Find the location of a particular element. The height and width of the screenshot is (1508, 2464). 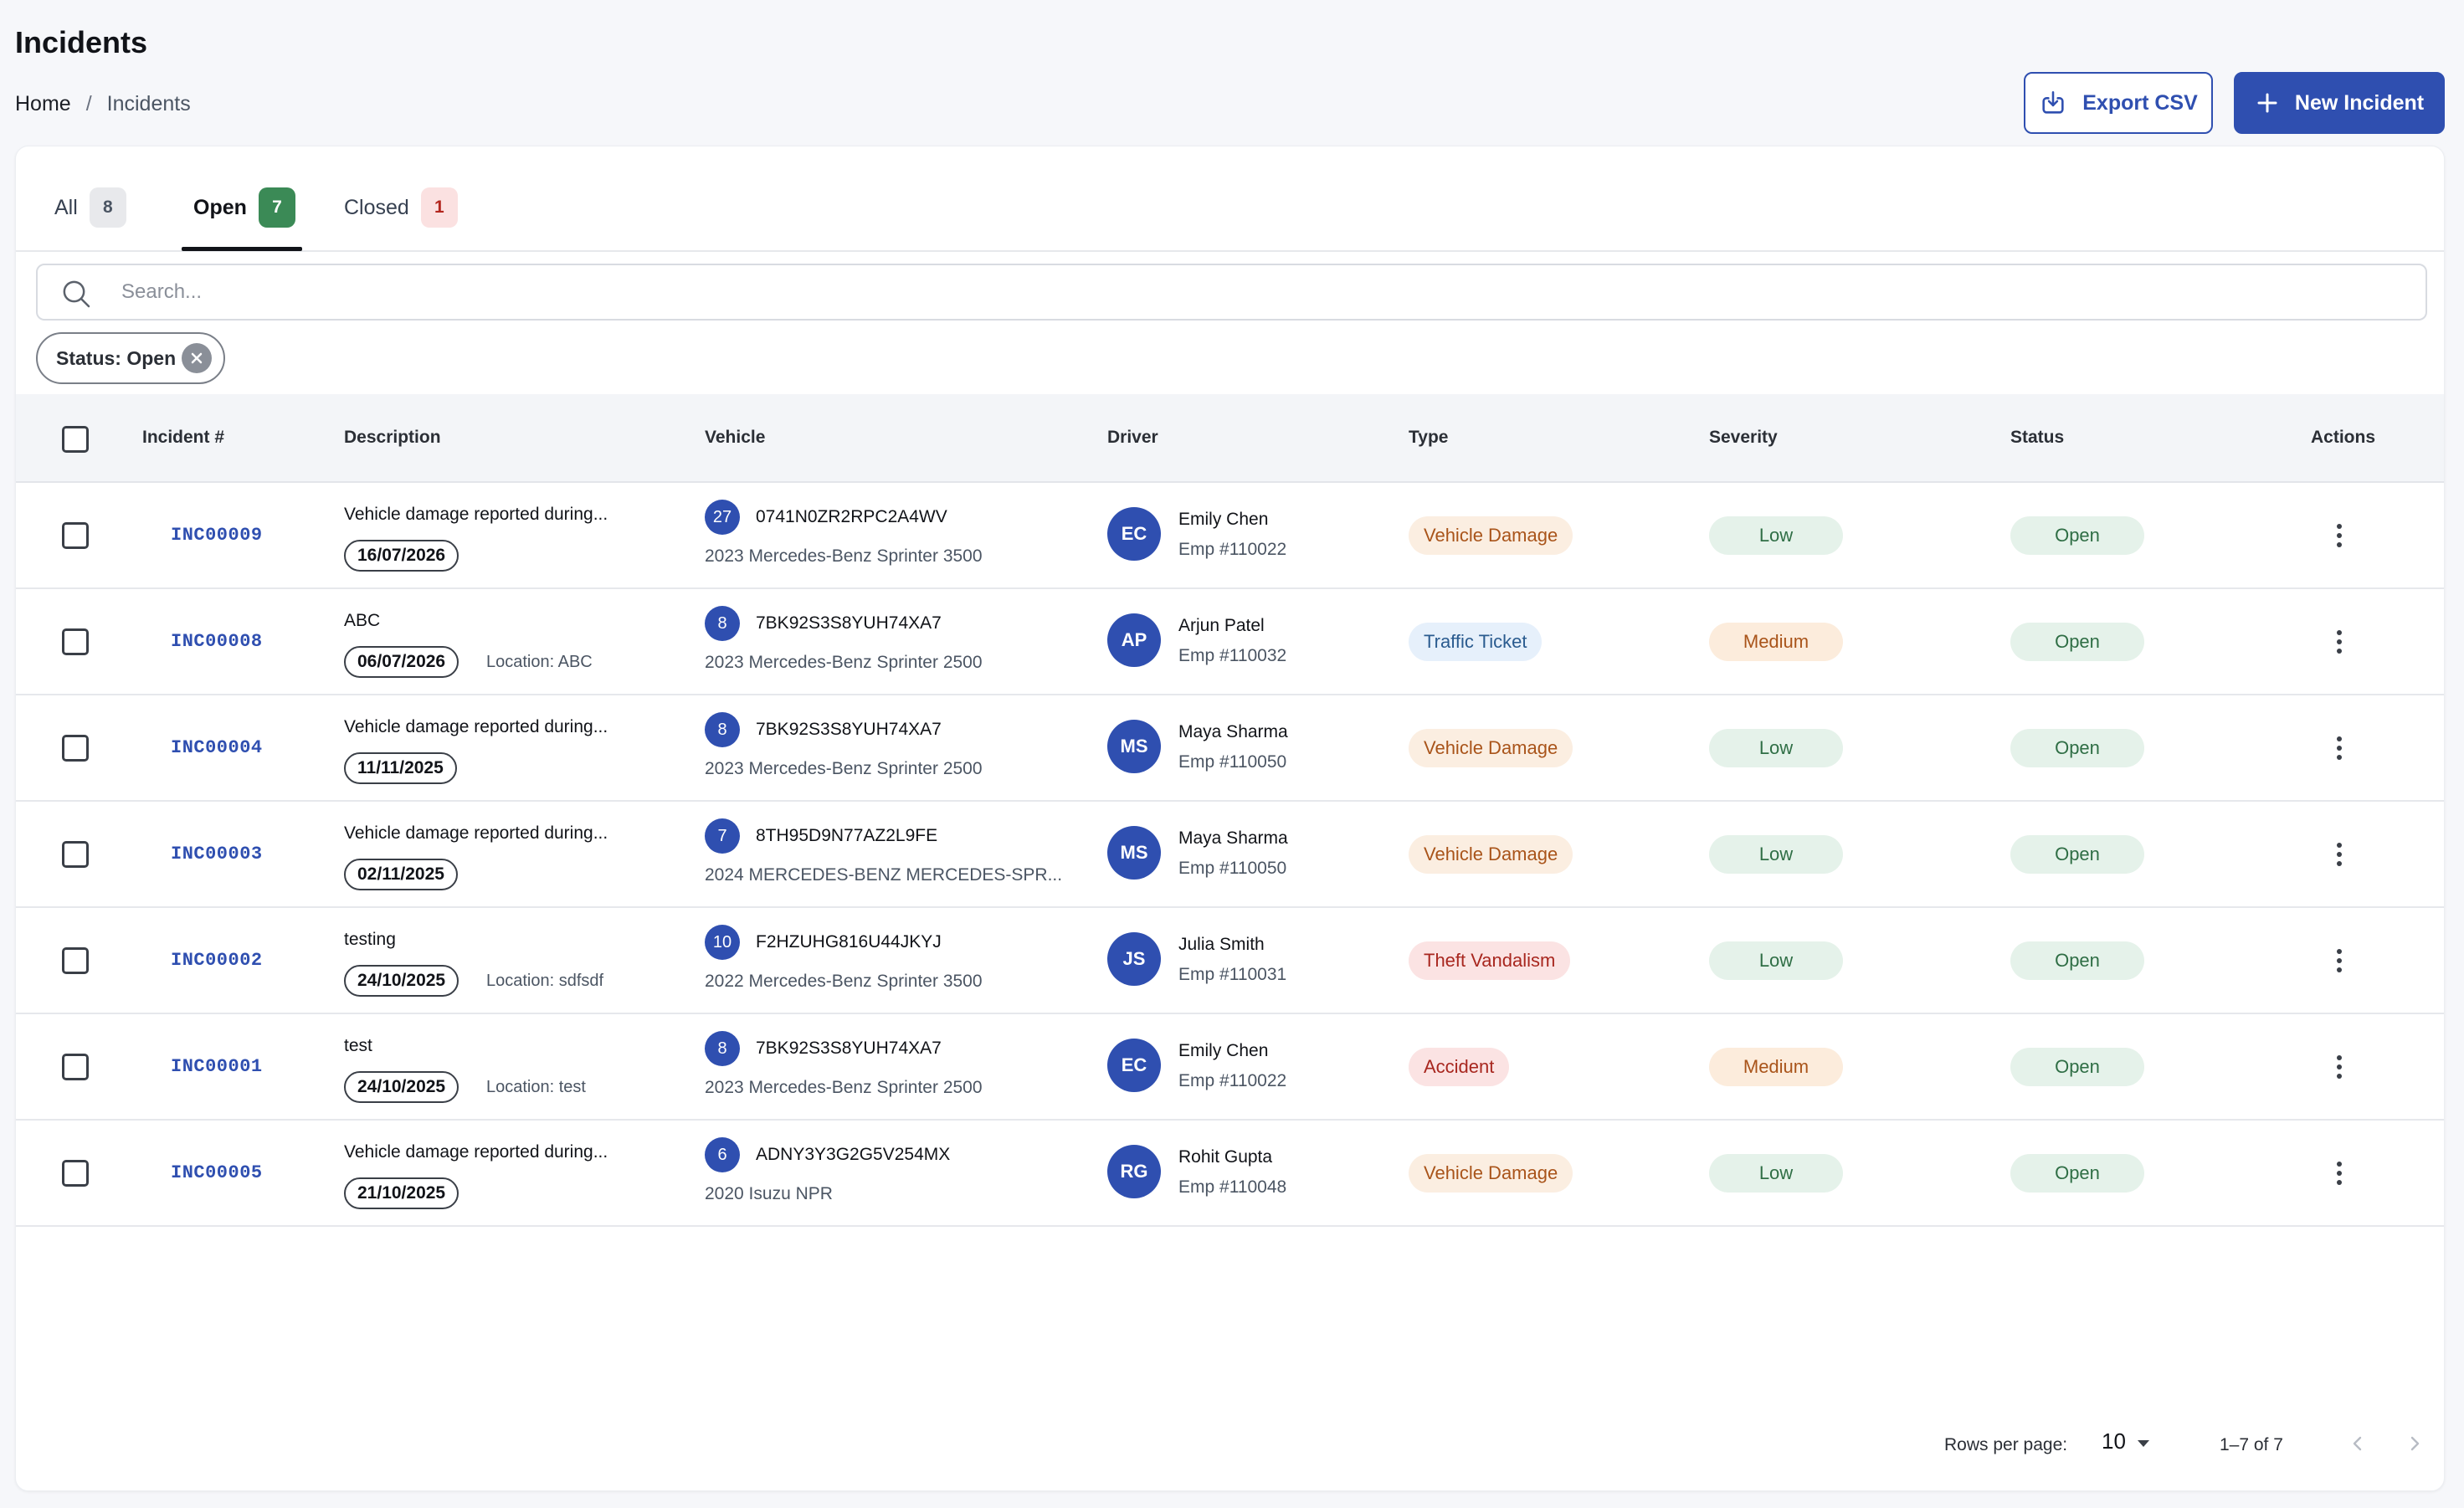

incident-date: 16/07/2026 is located at coordinates (402, 556).